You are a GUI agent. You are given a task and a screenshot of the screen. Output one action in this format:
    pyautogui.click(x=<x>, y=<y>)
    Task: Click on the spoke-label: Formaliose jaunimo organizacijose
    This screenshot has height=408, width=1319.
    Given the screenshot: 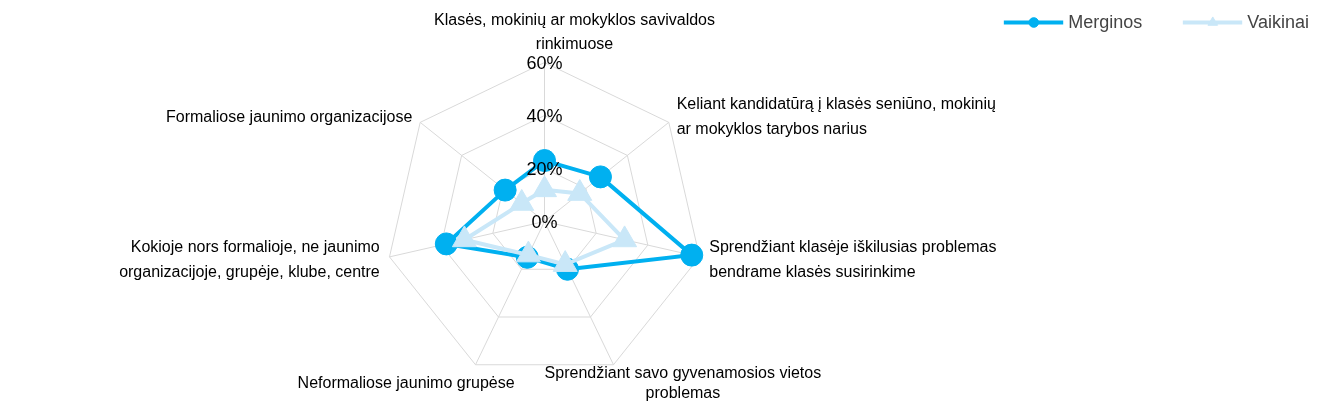 What is the action you would take?
    pyautogui.click(x=289, y=116)
    